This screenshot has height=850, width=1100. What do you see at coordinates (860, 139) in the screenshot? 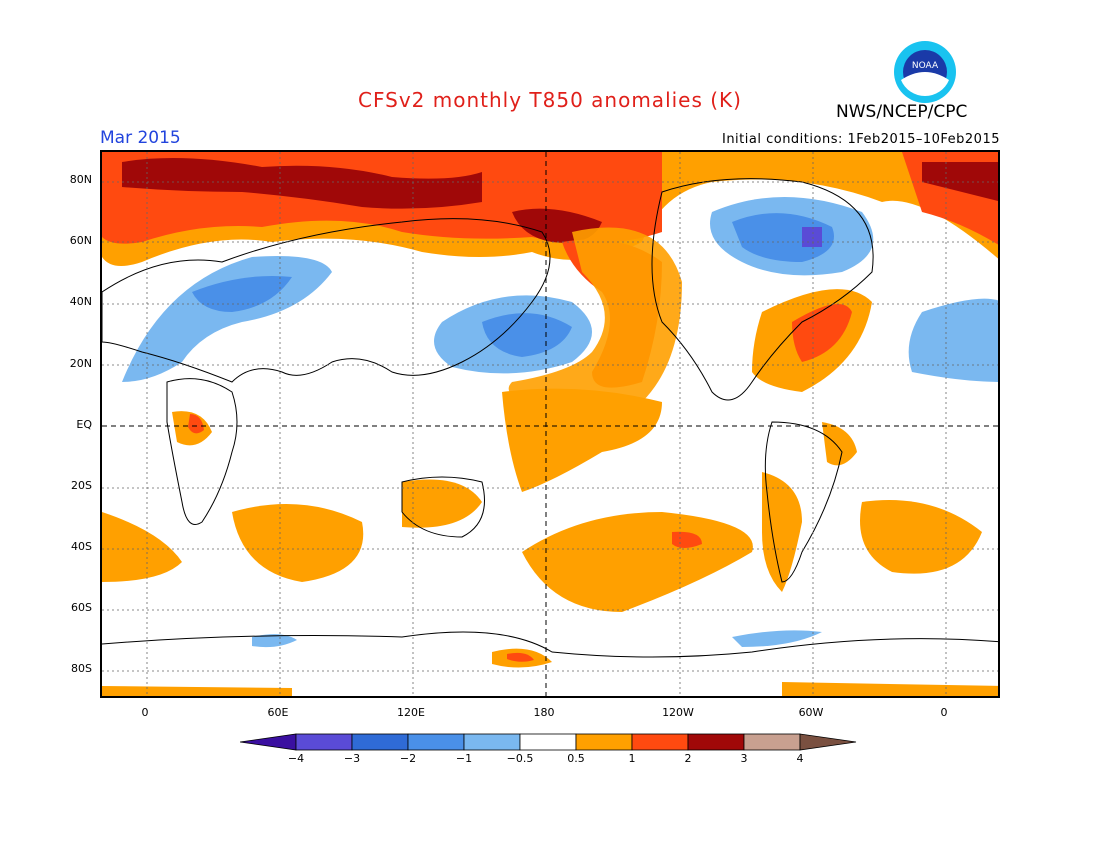
I see `initial-conditions: Initial conditions: 1Feb2015–10Feb2015` at bounding box center [860, 139].